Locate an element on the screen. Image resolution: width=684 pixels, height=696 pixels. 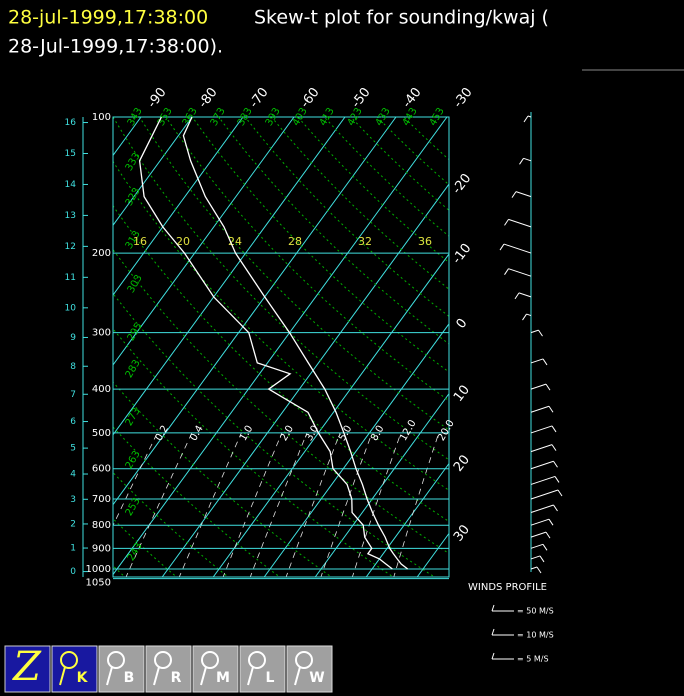
mixing-ratio-label: 8.0 is located at coordinates (377, 433).